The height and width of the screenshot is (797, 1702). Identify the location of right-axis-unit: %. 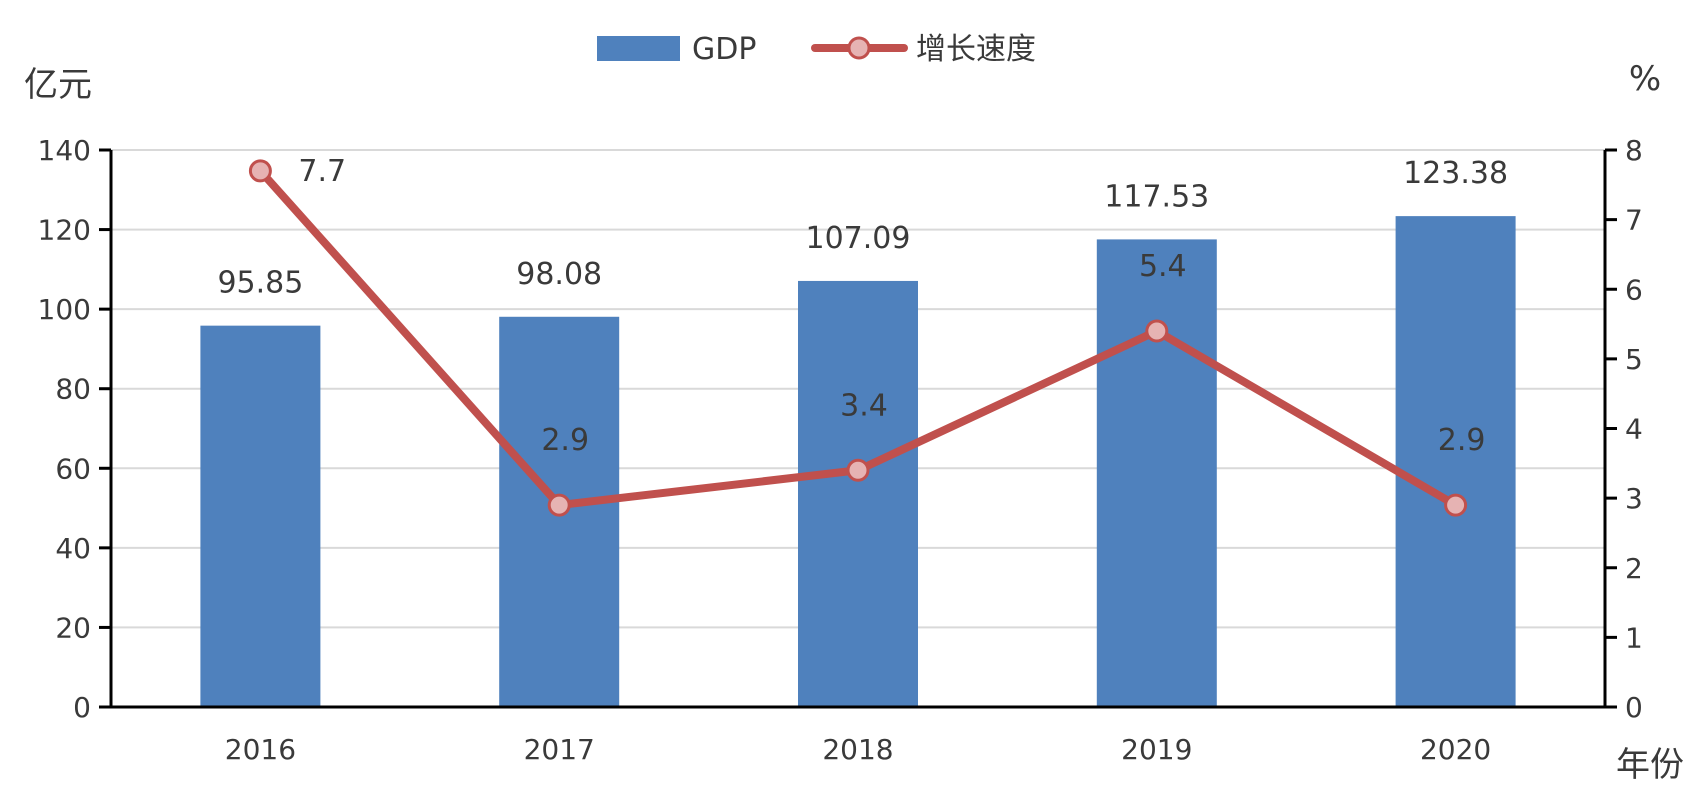
(1645, 79).